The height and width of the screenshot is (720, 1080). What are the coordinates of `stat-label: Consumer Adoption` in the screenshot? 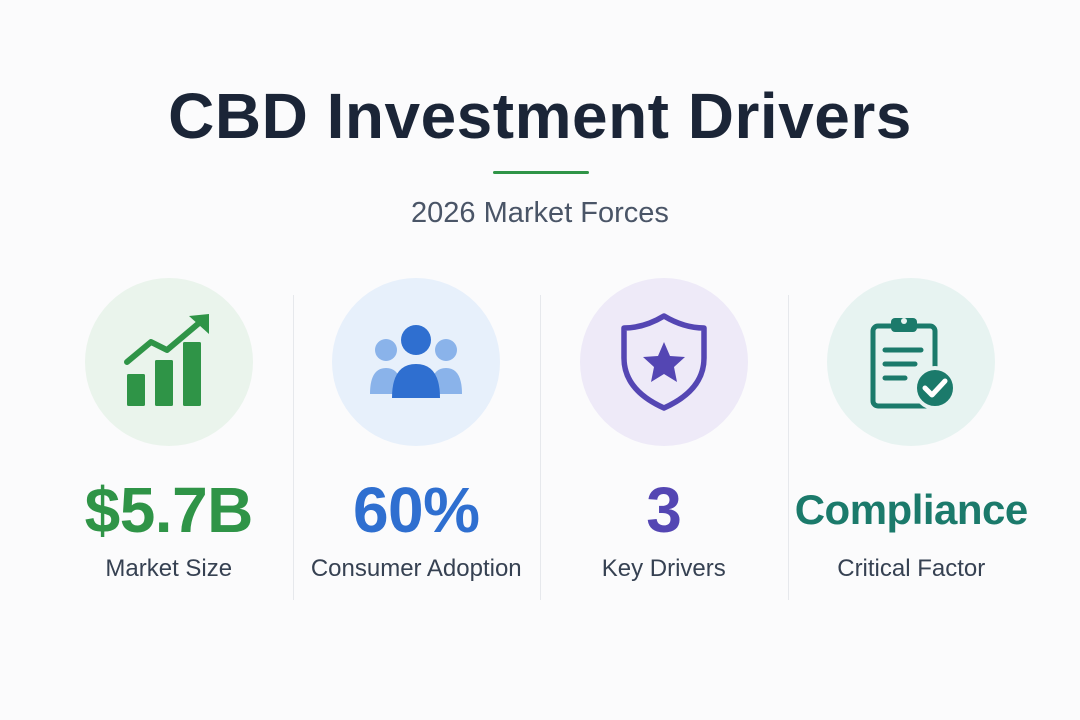 It's located at (416, 568).